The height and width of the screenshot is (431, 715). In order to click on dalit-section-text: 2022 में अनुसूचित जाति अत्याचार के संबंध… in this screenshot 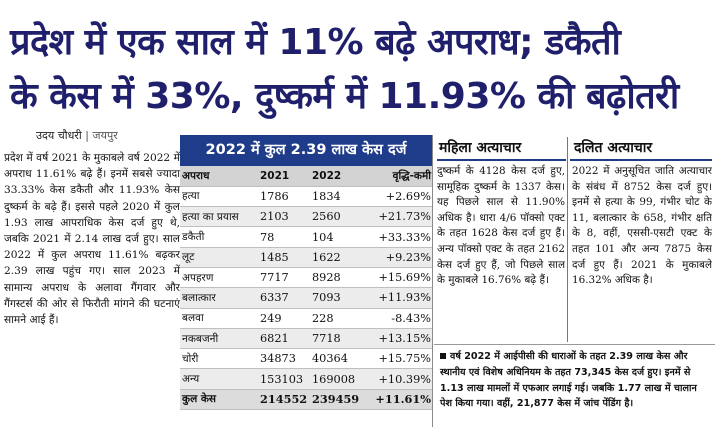, I will do `click(642, 226)`.